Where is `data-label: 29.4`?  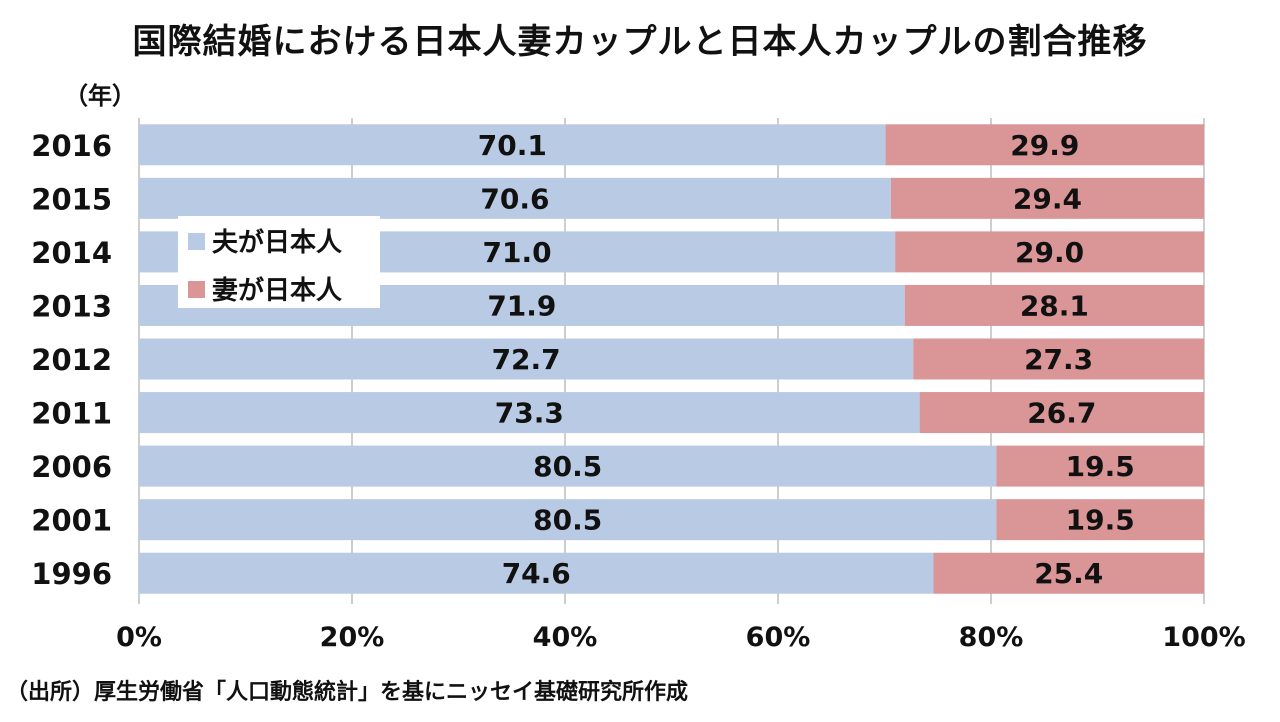 data-label: 29.4 is located at coordinates (1047, 198).